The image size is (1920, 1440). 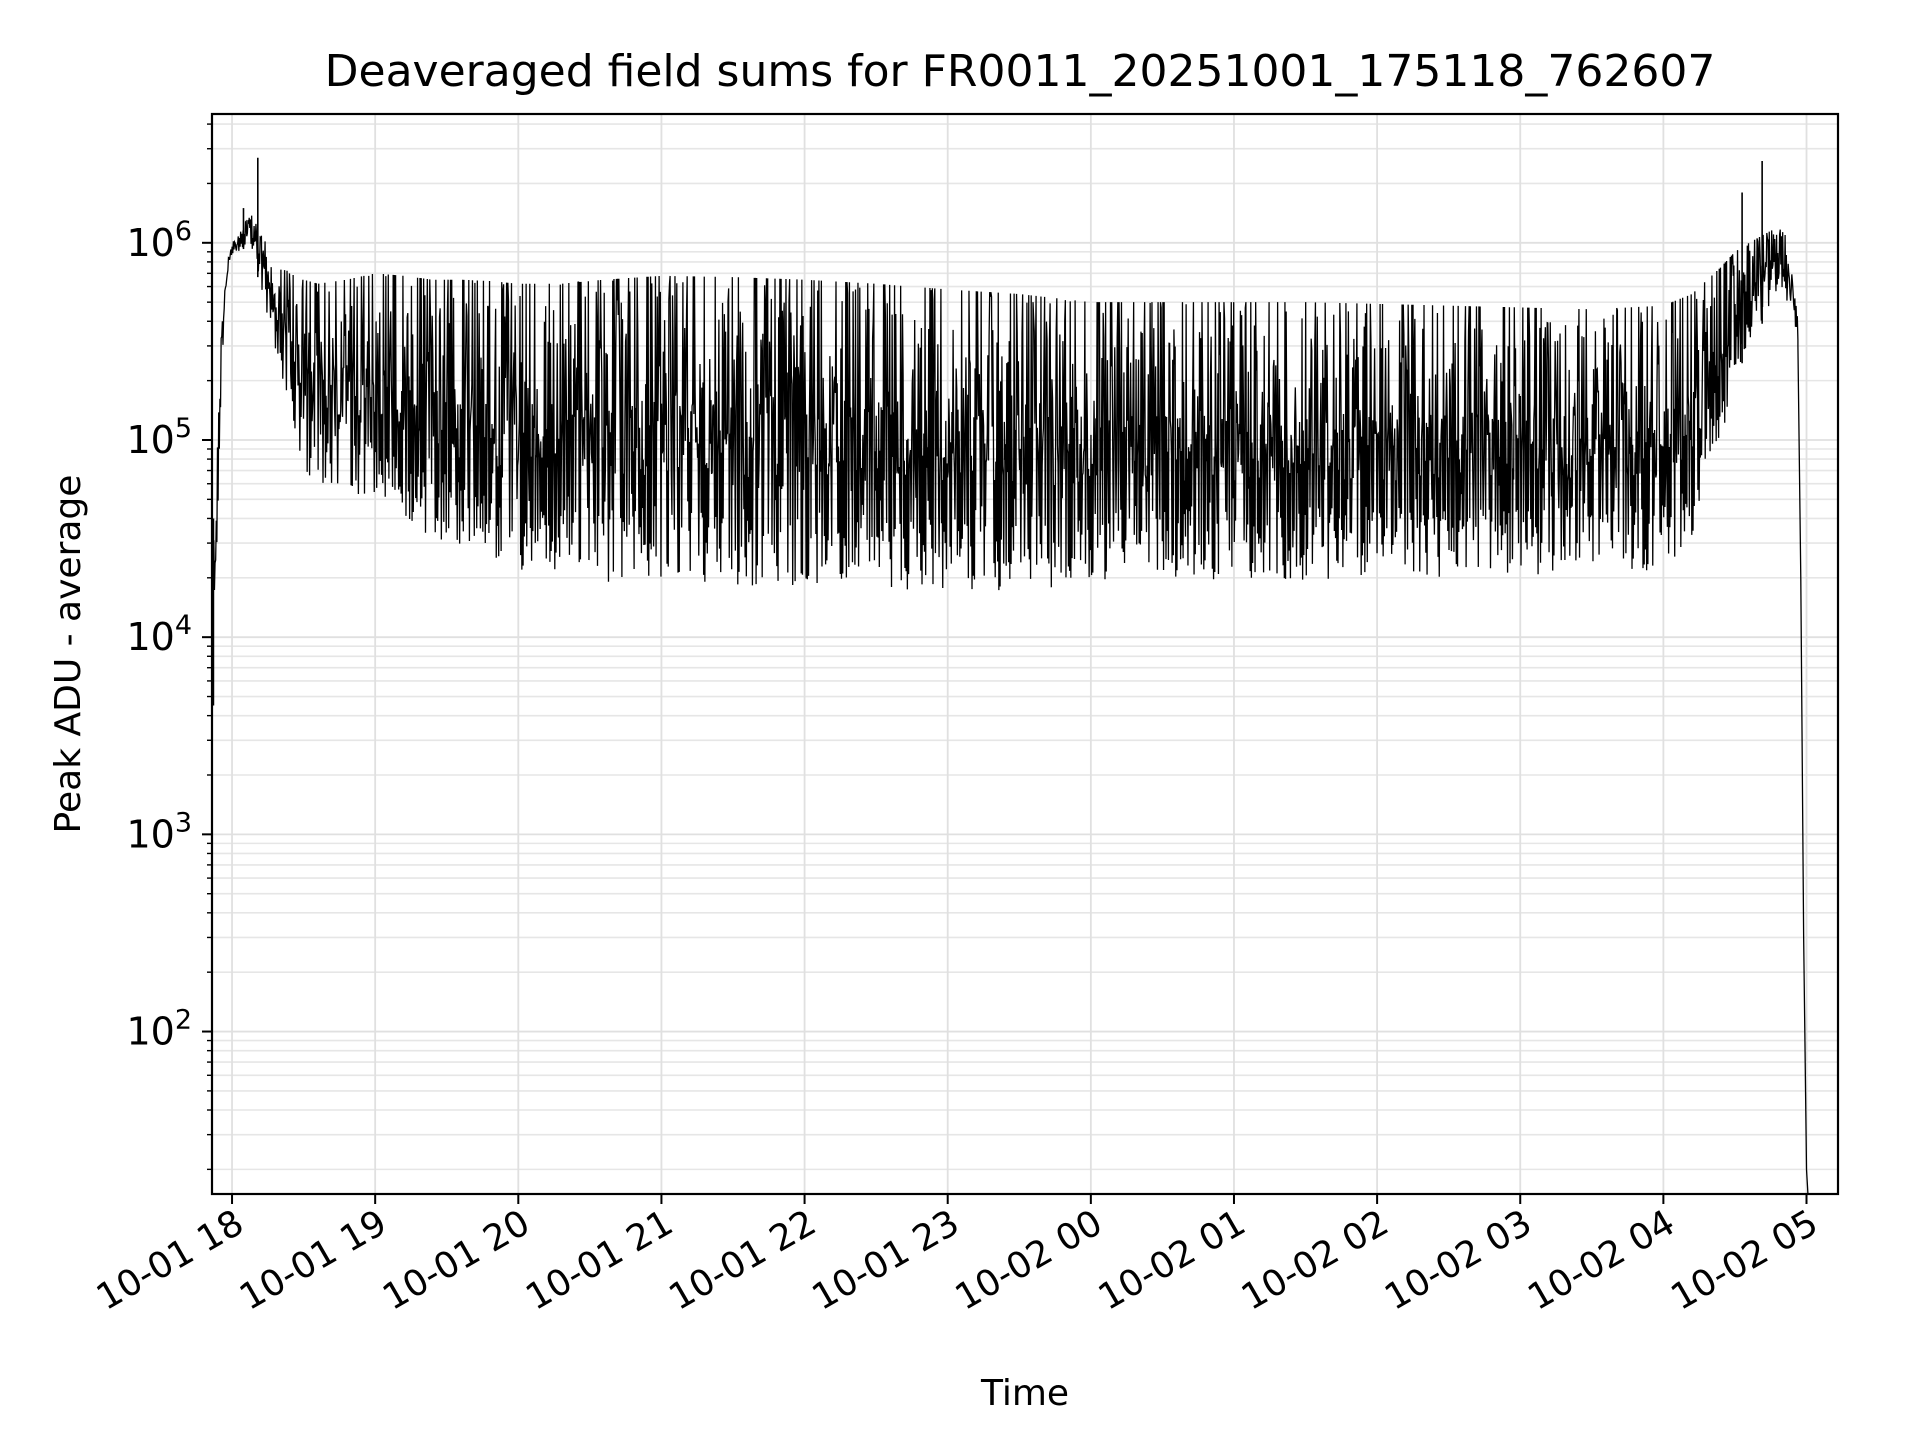 What do you see at coordinates (68, 654) in the screenshot?
I see `y-axis-label: Peak ADU - average` at bounding box center [68, 654].